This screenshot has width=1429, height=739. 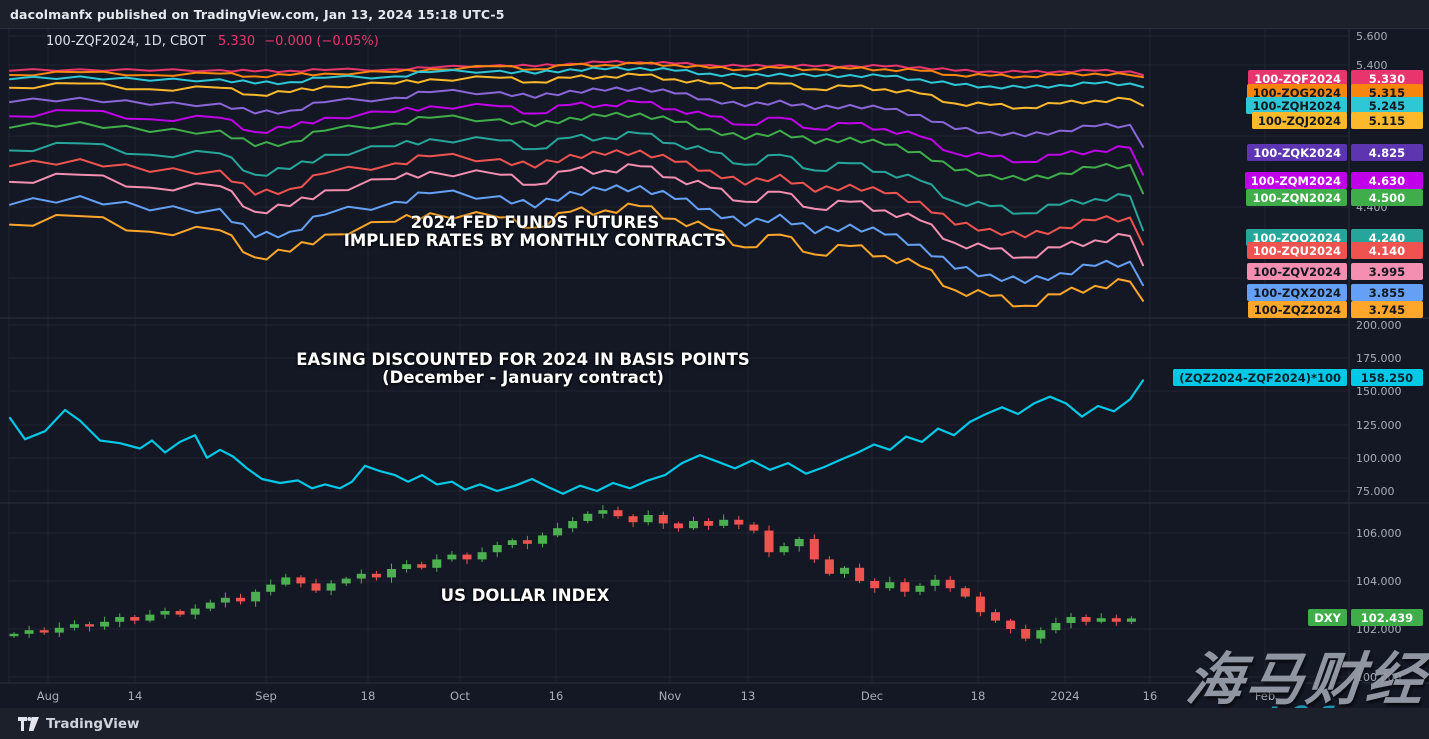 I want to click on price-label-100-zqn2024-value-label: 4.500, so click(x=1387, y=197).